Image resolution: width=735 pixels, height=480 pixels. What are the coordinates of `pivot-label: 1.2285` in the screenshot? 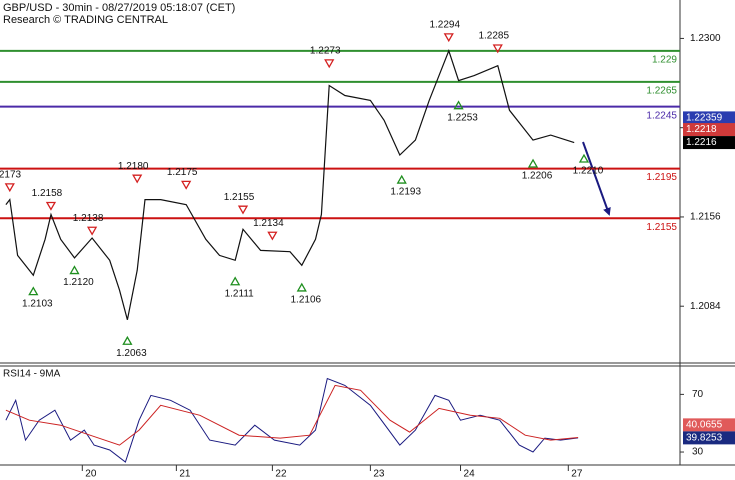 It's located at (493, 36).